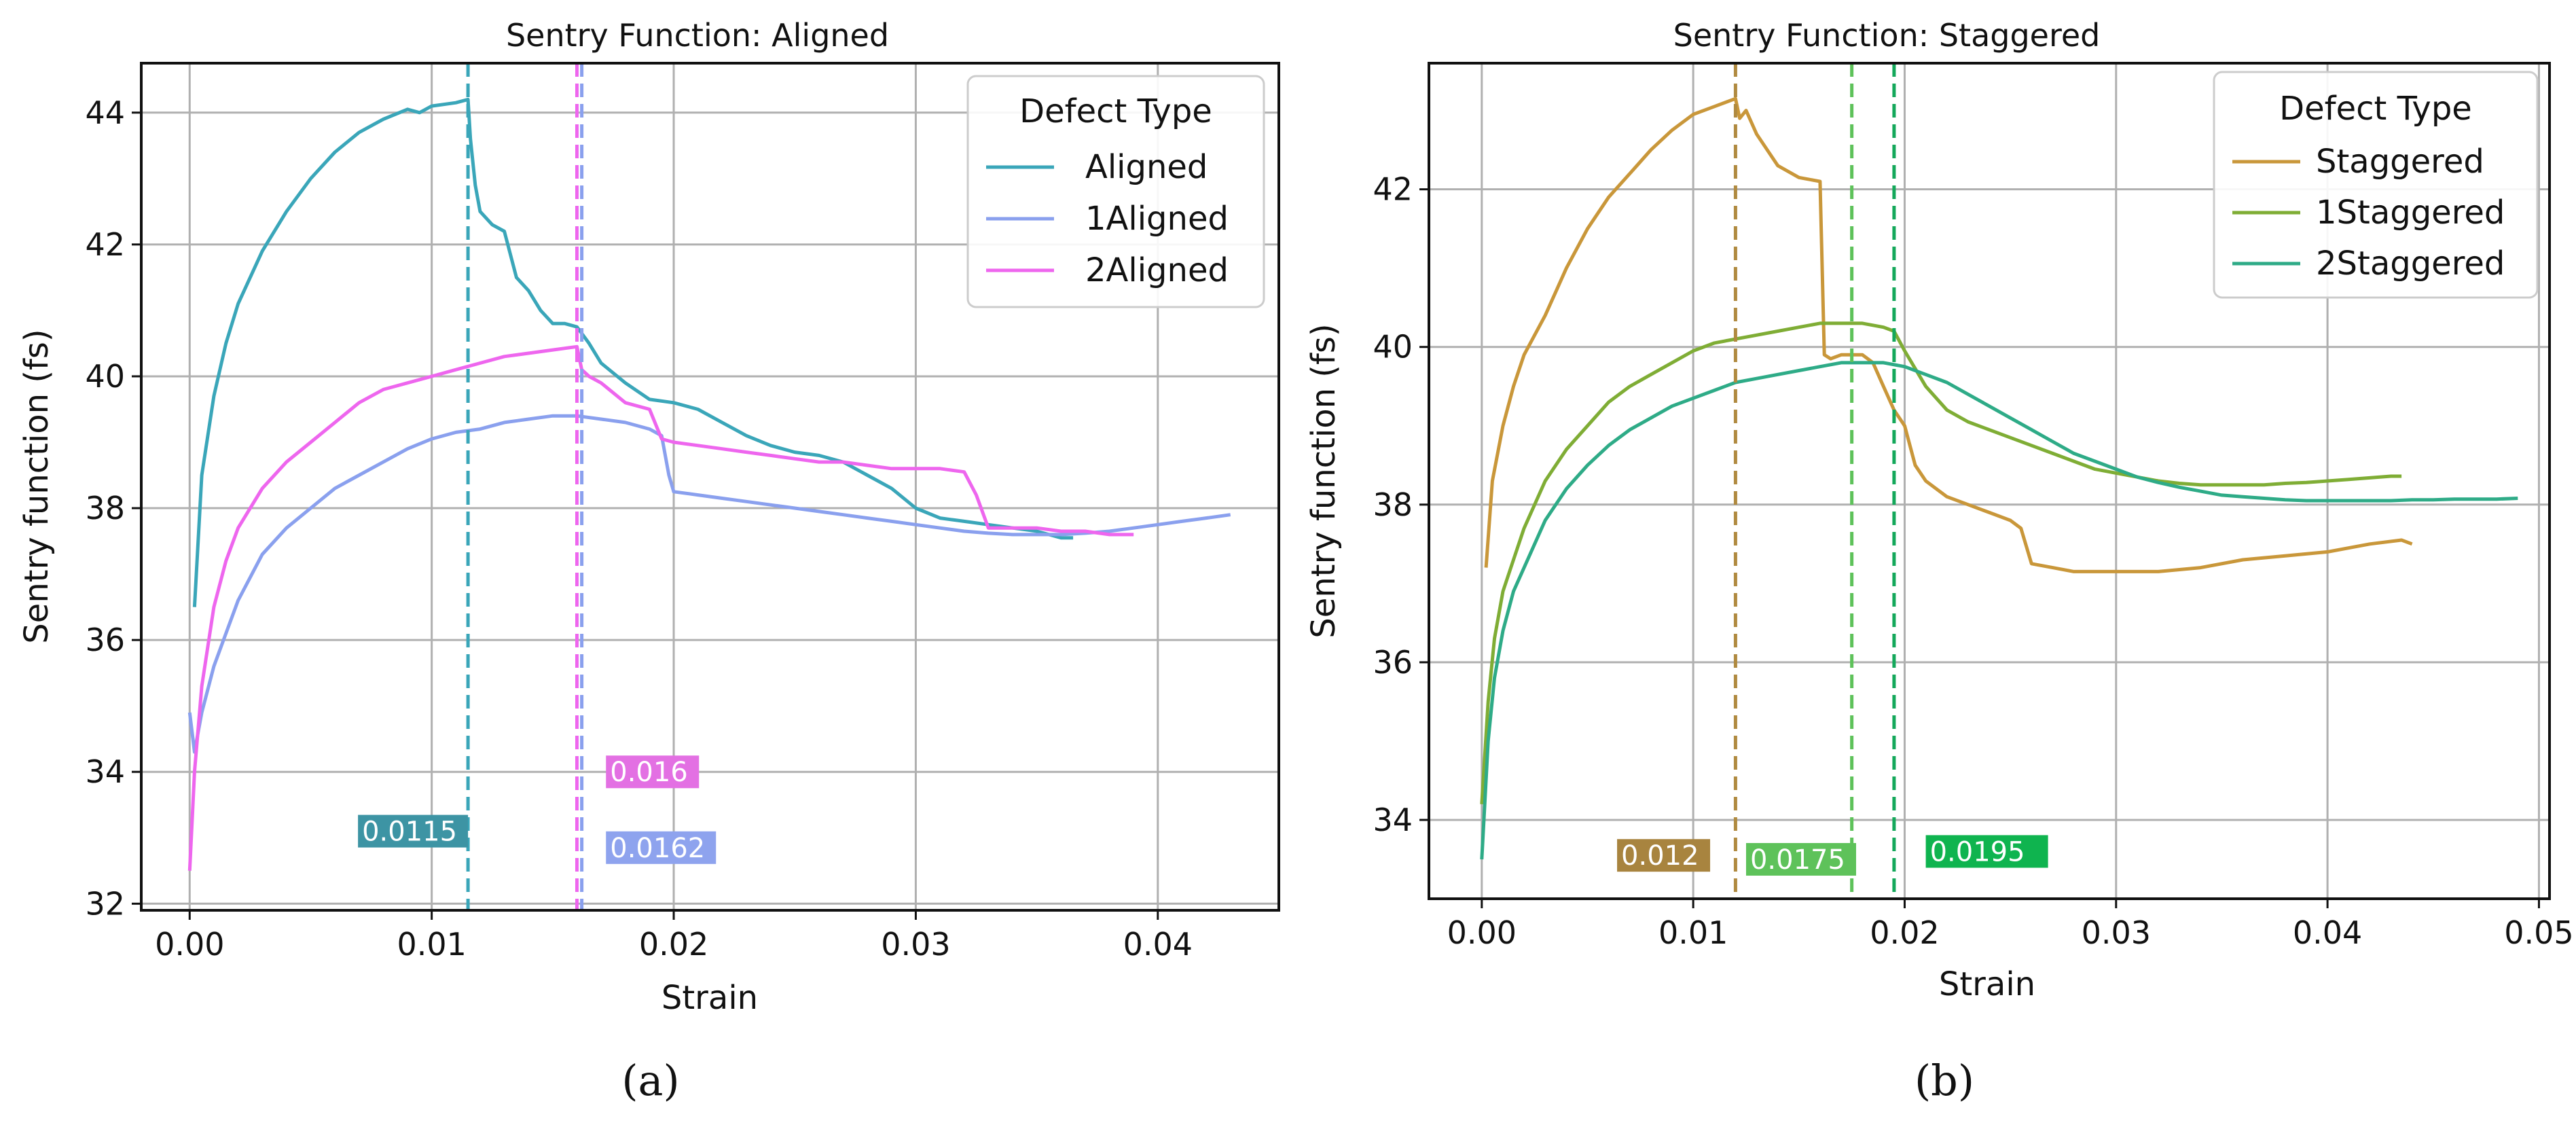  Describe the element at coordinates (1832, 481) in the screenshot. I see `chart-b-vline-group: 0.012 0.0175 0.0195` at that location.